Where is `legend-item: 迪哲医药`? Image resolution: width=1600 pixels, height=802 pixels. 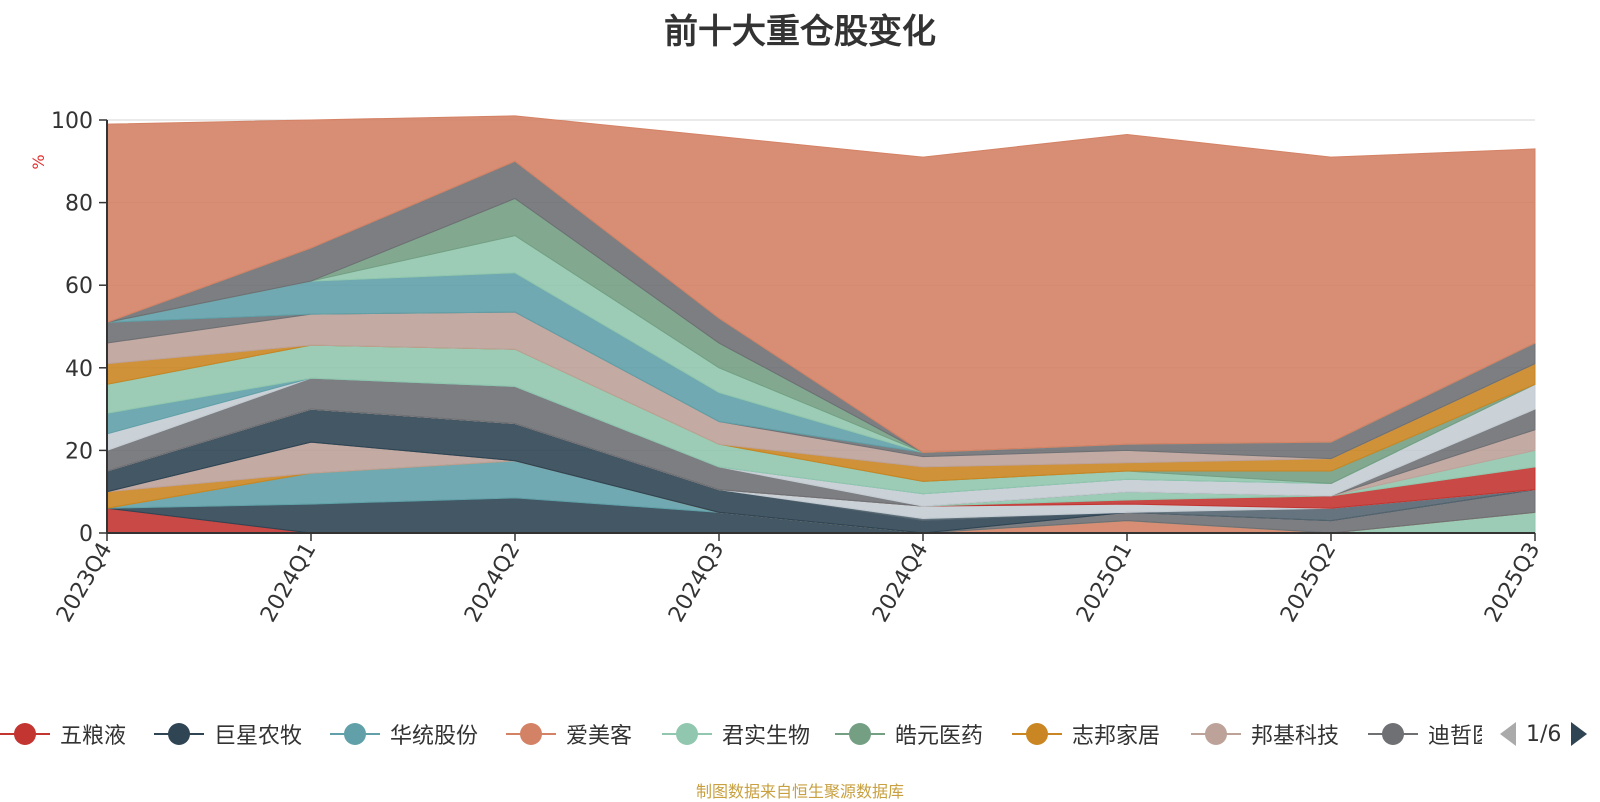 legend-item: 迪哲医药 is located at coordinates (1425, 734).